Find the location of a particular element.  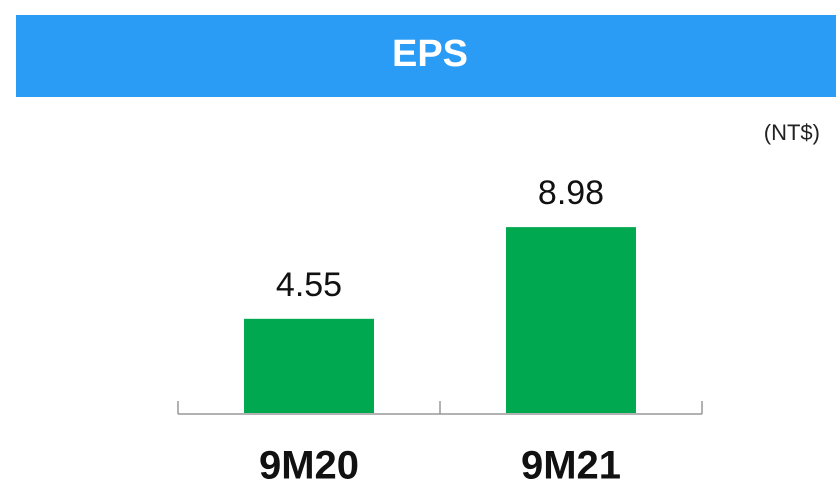

chart-title: EPS is located at coordinates (430, 54).